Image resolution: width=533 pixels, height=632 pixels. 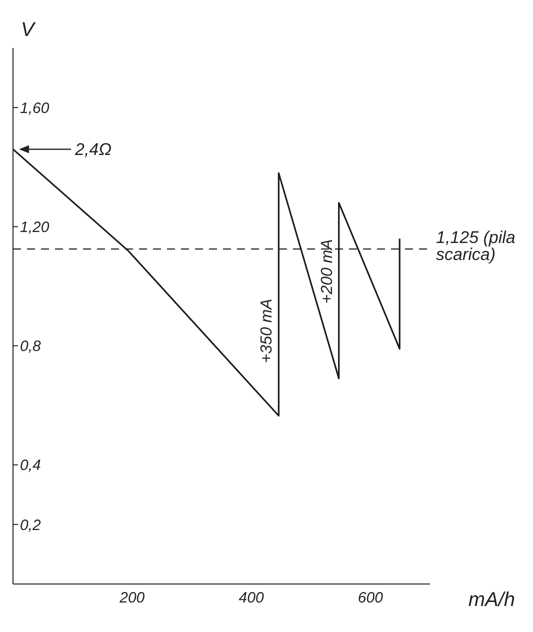 What do you see at coordinates (31, 525) in the screenshot?
I see `y-tick-label: 0,2` at bounding box center [31, 525].